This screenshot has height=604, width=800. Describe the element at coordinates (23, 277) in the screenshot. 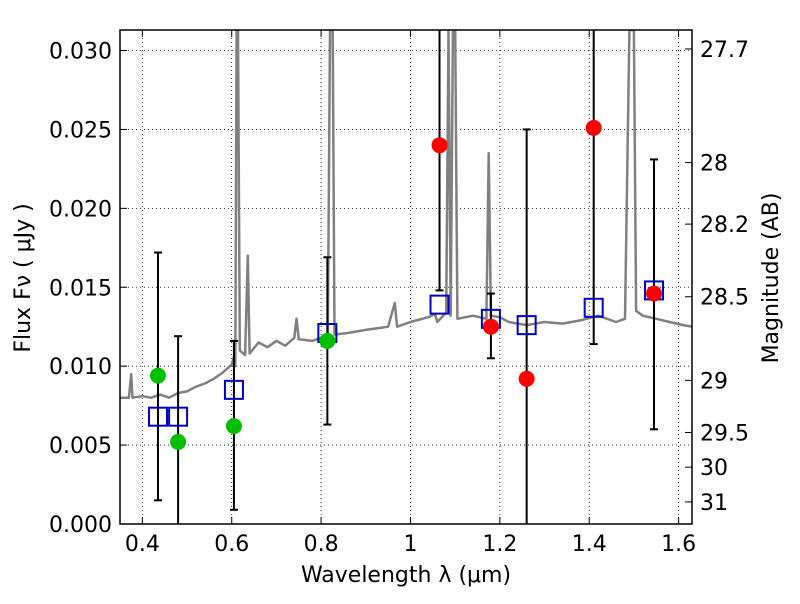

I see `y-axis-label: Flux Fν ( μJy )` at that location.